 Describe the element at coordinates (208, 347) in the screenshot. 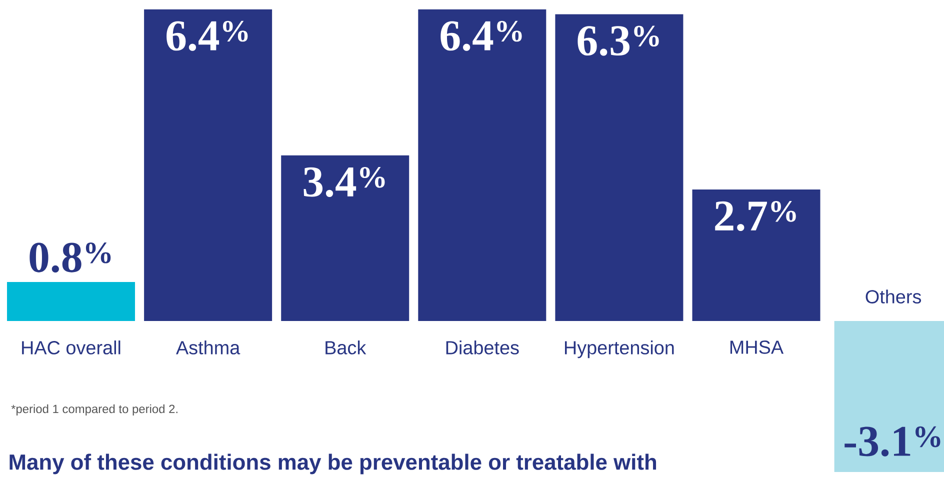

I see `x-tick-label: Asthma` at that location.